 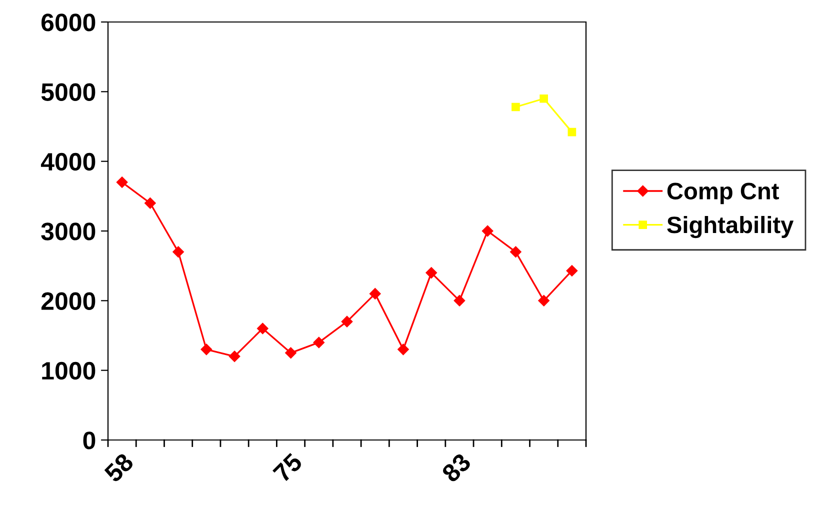 I want to click on y-tick-label: 6000, so click(x=69, y=23).